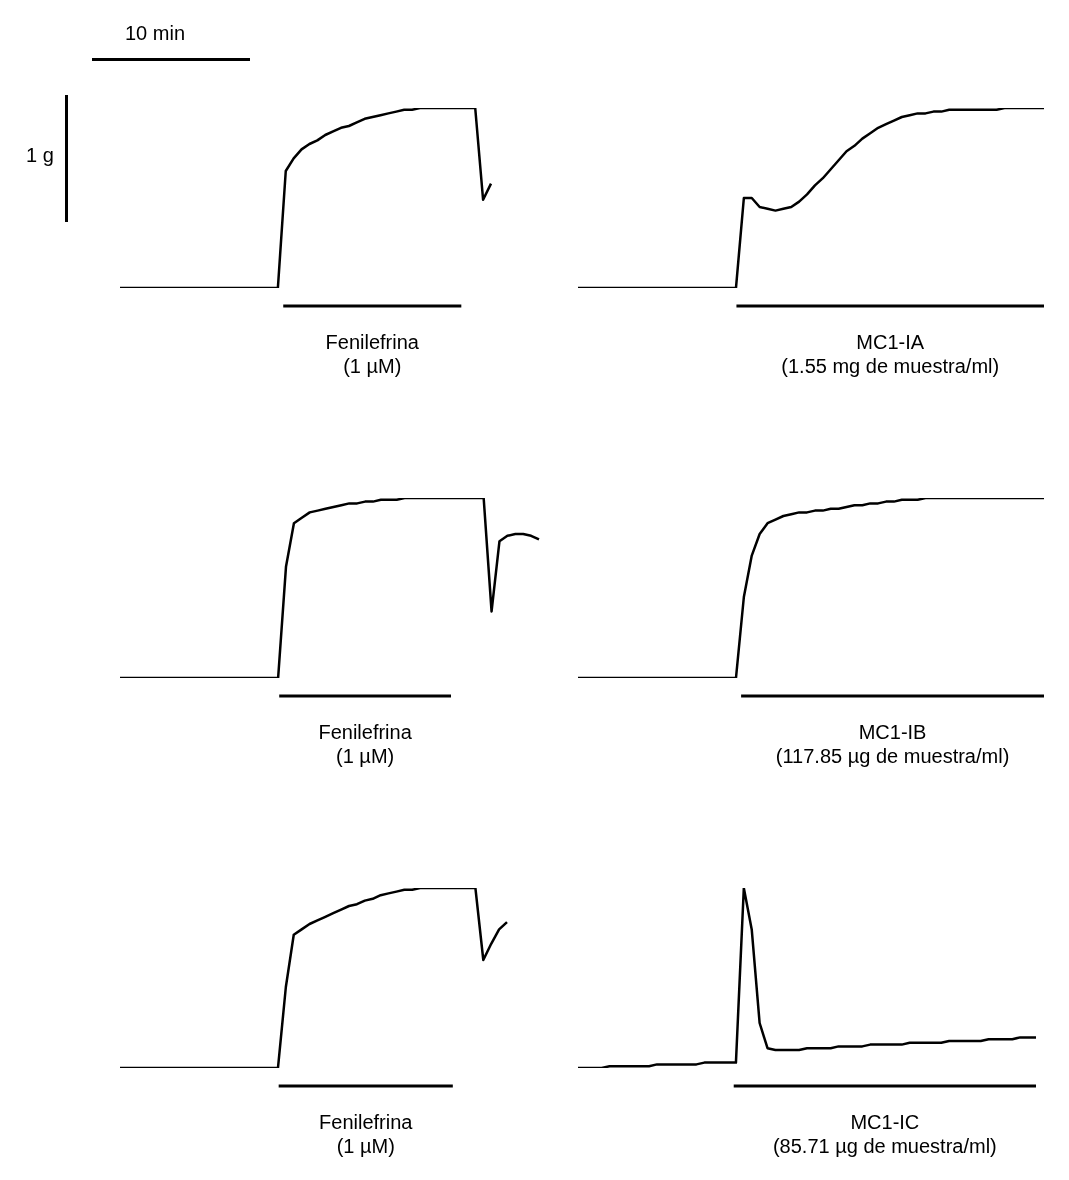 The image size is (1069, 1180). I want to click on text: MC1-IB, so click(892, 731).